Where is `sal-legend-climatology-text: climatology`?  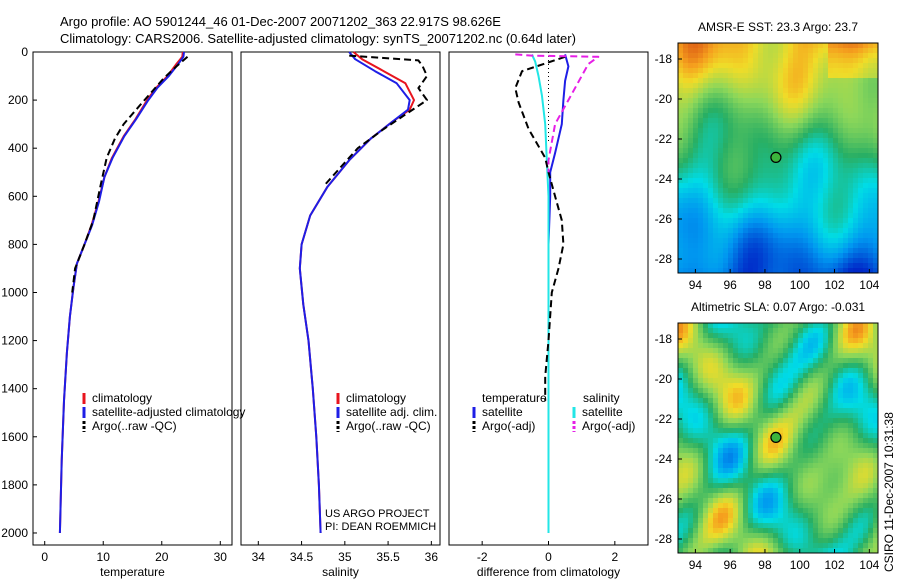 sal-legend-climatology-text: climatology is located at coordinates (376, 398).